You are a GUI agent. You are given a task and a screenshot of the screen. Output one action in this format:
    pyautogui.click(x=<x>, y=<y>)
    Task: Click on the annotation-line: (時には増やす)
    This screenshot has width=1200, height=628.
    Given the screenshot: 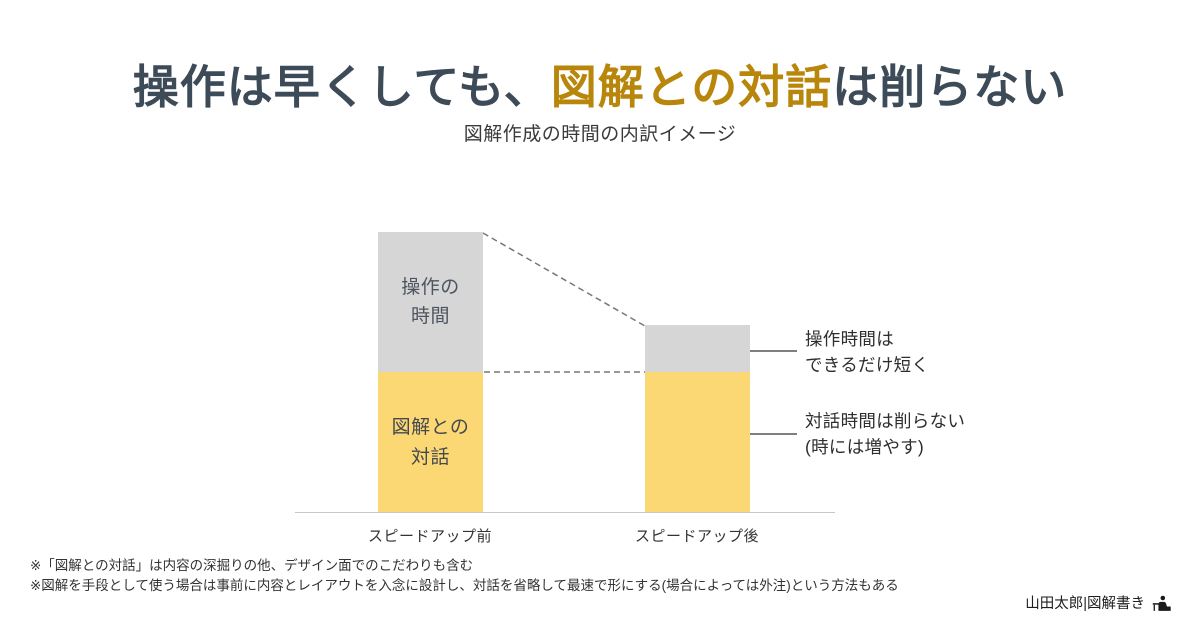 What is the action you would take?
    pyautogui.click(x=865, y=447)
    